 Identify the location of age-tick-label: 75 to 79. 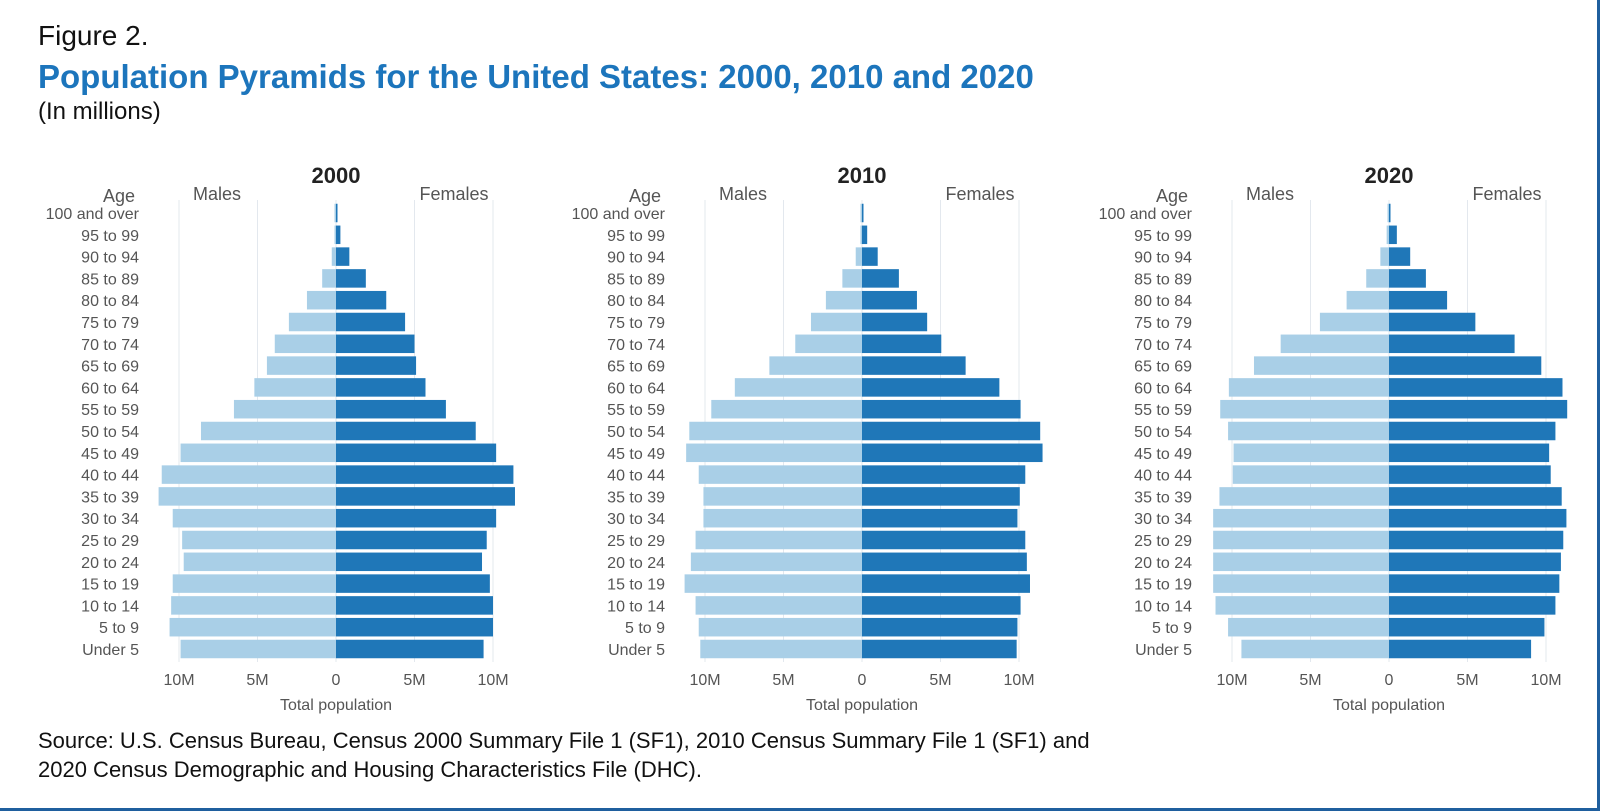
(110, 323).